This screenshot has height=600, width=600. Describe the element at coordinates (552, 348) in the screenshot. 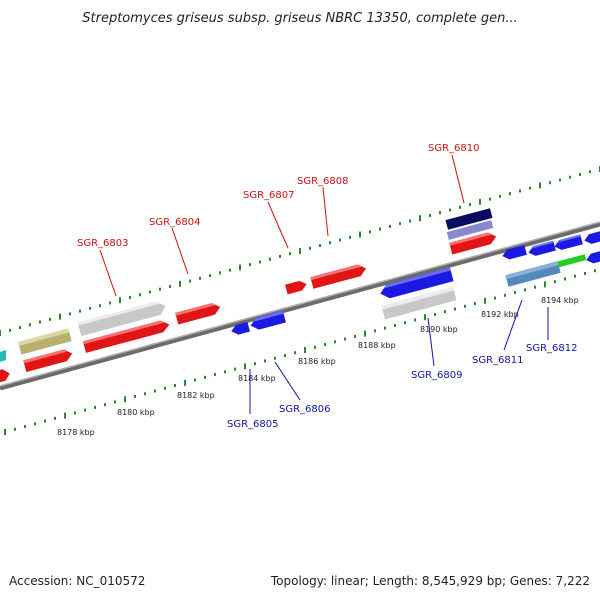

I see `gene-label-sgr6812: SGR_6812` at that location.